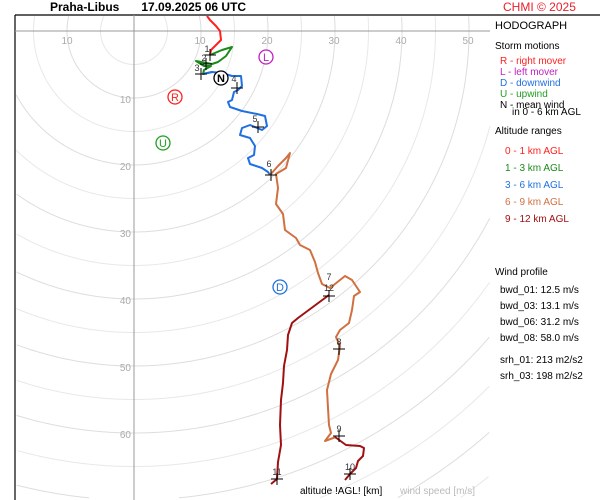 The width and height of the screenshot is (600, 500). I want to click on altitude-marker: 12, so click(329, 292).